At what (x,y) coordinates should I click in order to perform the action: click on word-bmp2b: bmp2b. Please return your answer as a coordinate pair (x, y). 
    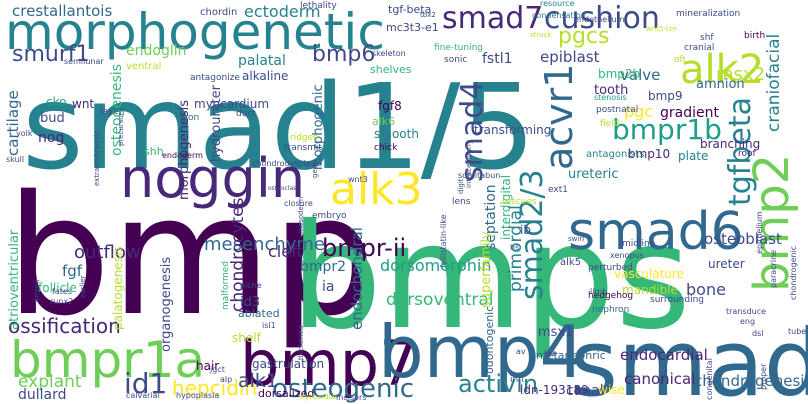
    Looking at the image, I should click on (619, 74).